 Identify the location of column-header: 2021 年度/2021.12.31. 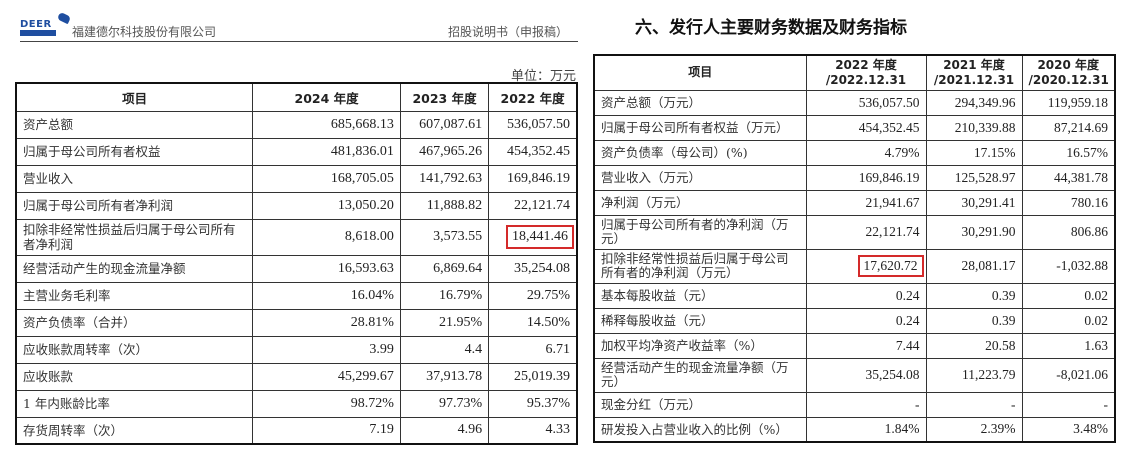
(974, 72).